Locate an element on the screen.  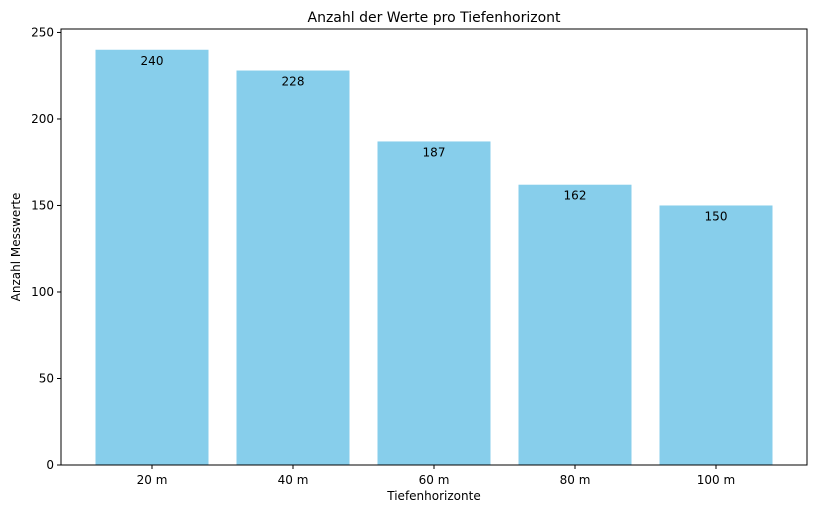
bar-value-label-1: 228 is located at coordinates (293, 82).